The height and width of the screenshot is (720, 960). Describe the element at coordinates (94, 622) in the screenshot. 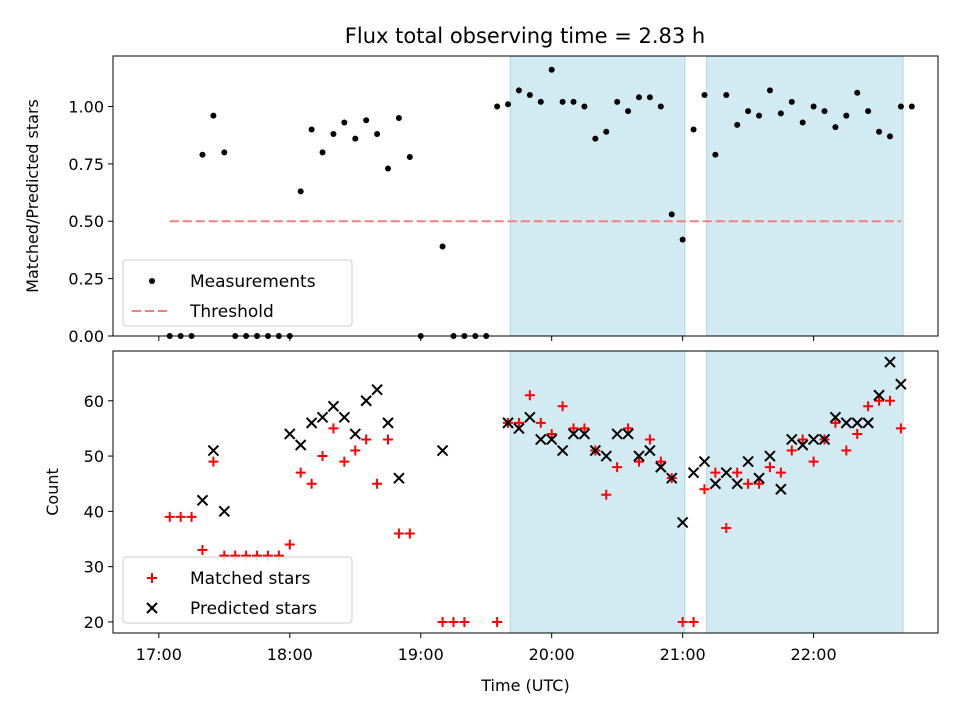

I see `y-tick-label: 20` at that location.